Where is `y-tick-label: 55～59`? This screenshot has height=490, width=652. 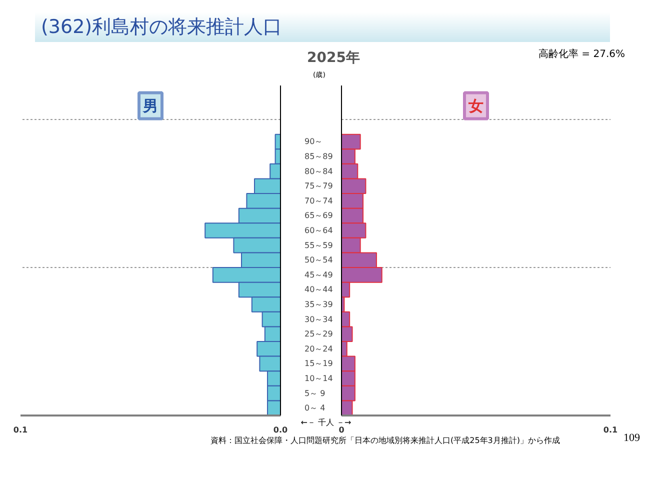
y-tick-label: 55～59 is located at coordinates (318, 245).